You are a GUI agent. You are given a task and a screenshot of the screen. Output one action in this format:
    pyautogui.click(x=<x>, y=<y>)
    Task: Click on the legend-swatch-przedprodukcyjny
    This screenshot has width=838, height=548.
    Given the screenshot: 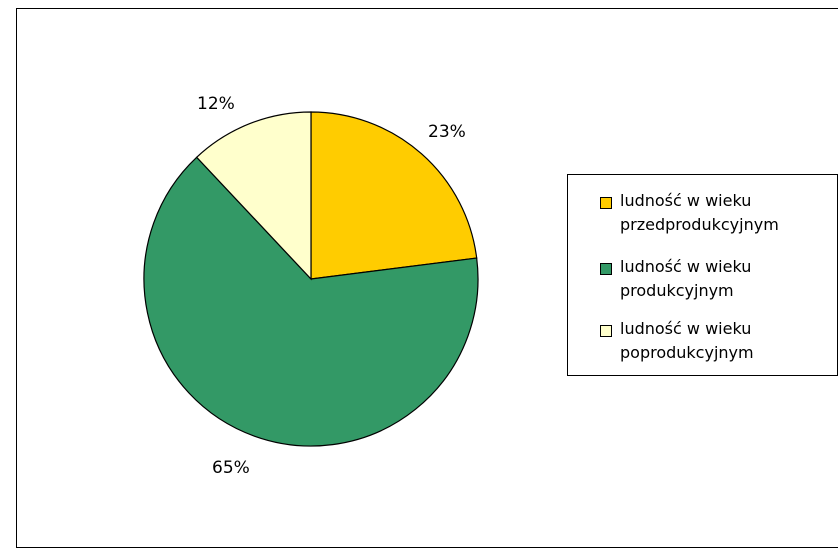 What is the action you would take?
    pyautogui.click(x=606, y=203)
    